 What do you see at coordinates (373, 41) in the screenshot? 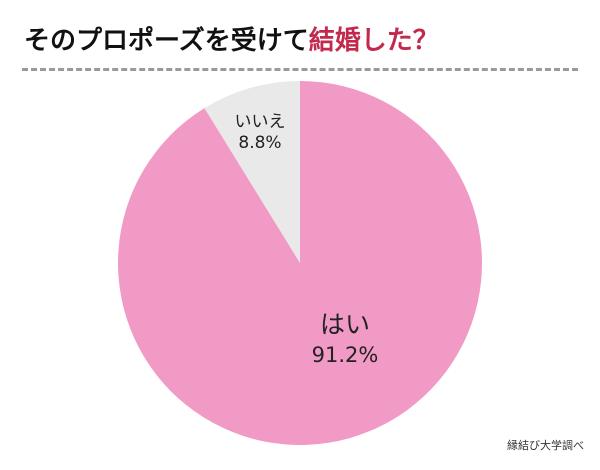
I see `title-highlight: 結婚した？` at bounding box center [373, 41].